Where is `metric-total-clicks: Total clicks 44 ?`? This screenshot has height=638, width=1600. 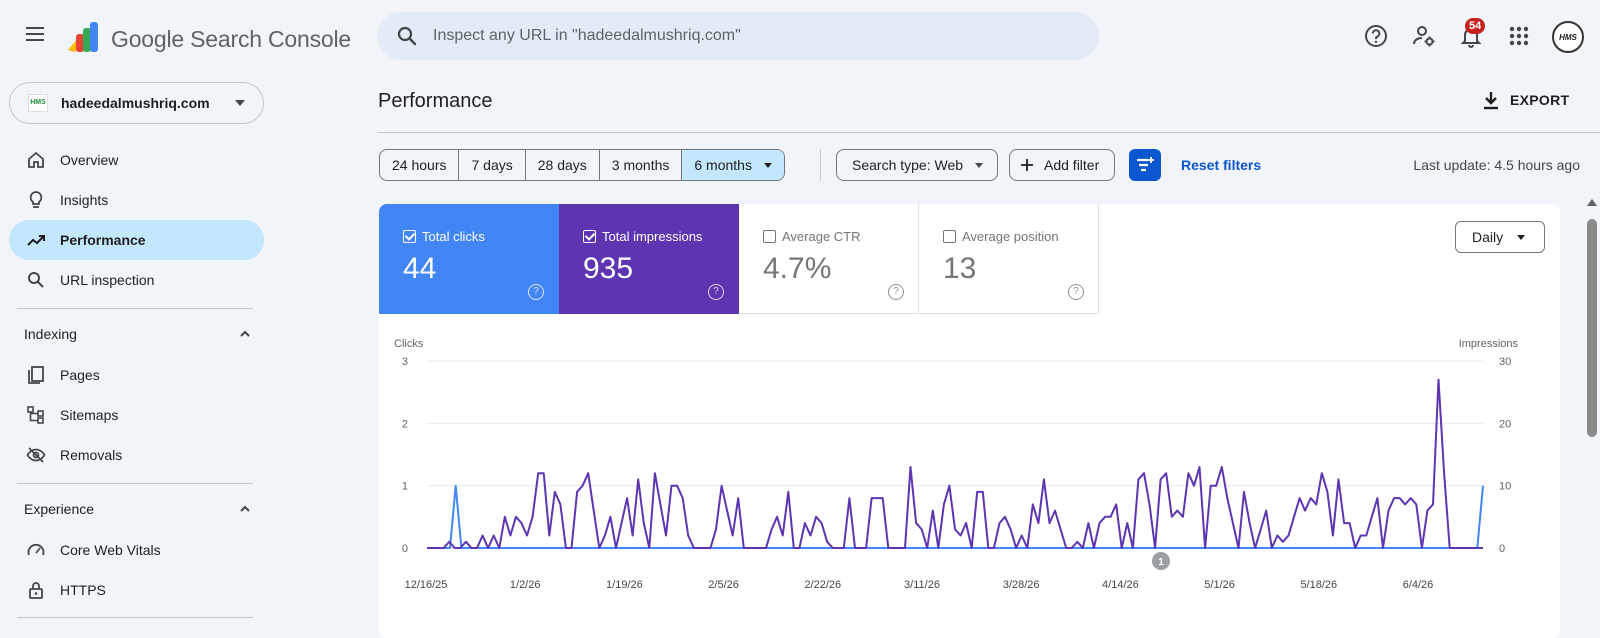
metric-total-clicks: Total clicks 44 ? is located at coordinates (469, 259).